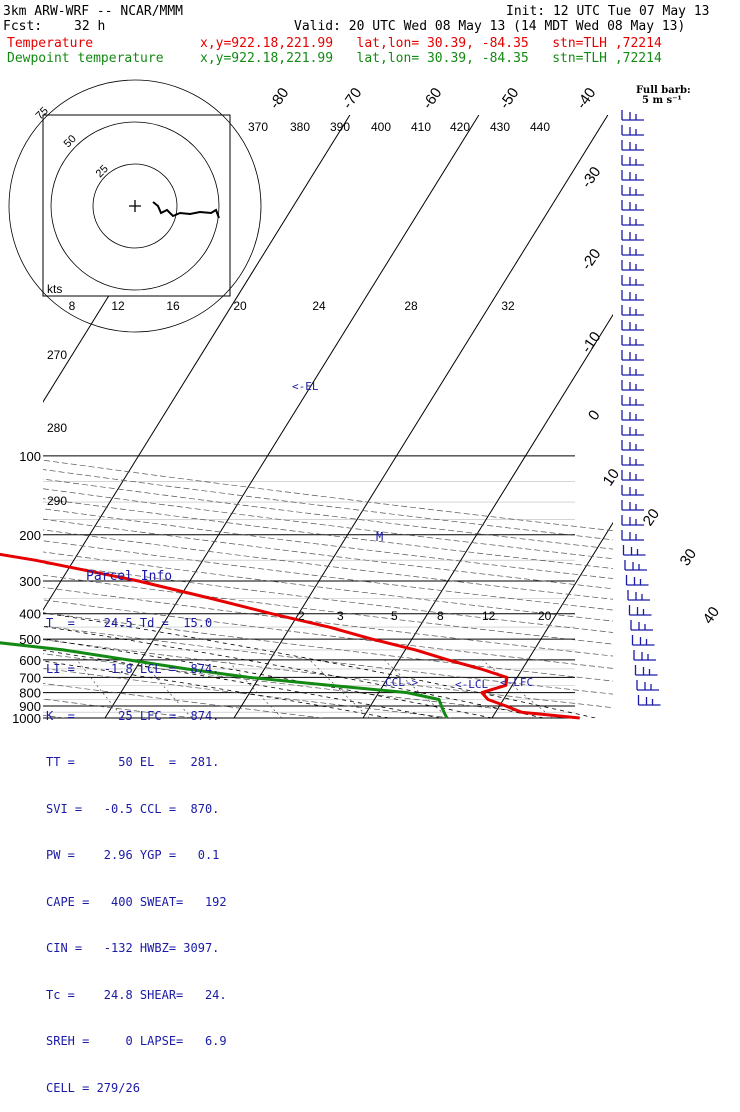 This screenshot has height=1112, width=740. I want to click on fcst-value: 32 h, so click(90, 26).